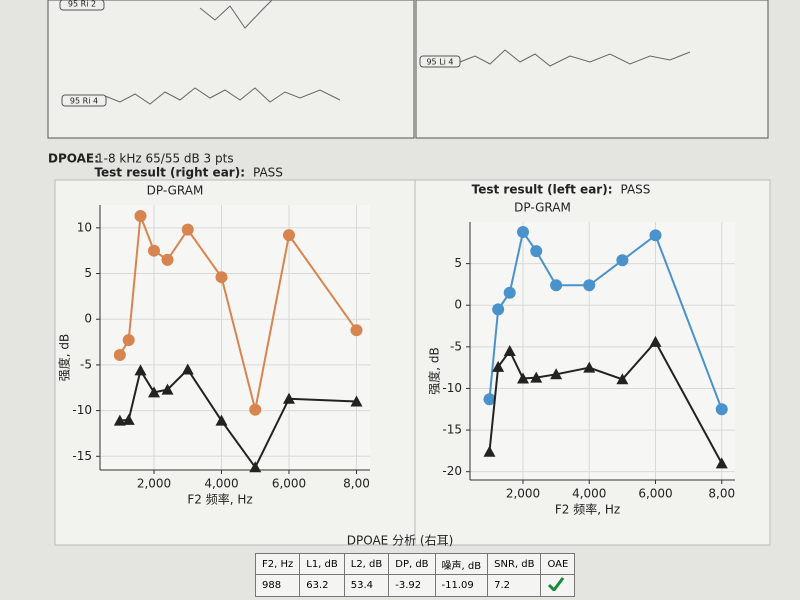  What do you see at coordinates (461, 564) in the screenshot?
I see `column-header: 噪声, dB` at bounding box center [461, 564].